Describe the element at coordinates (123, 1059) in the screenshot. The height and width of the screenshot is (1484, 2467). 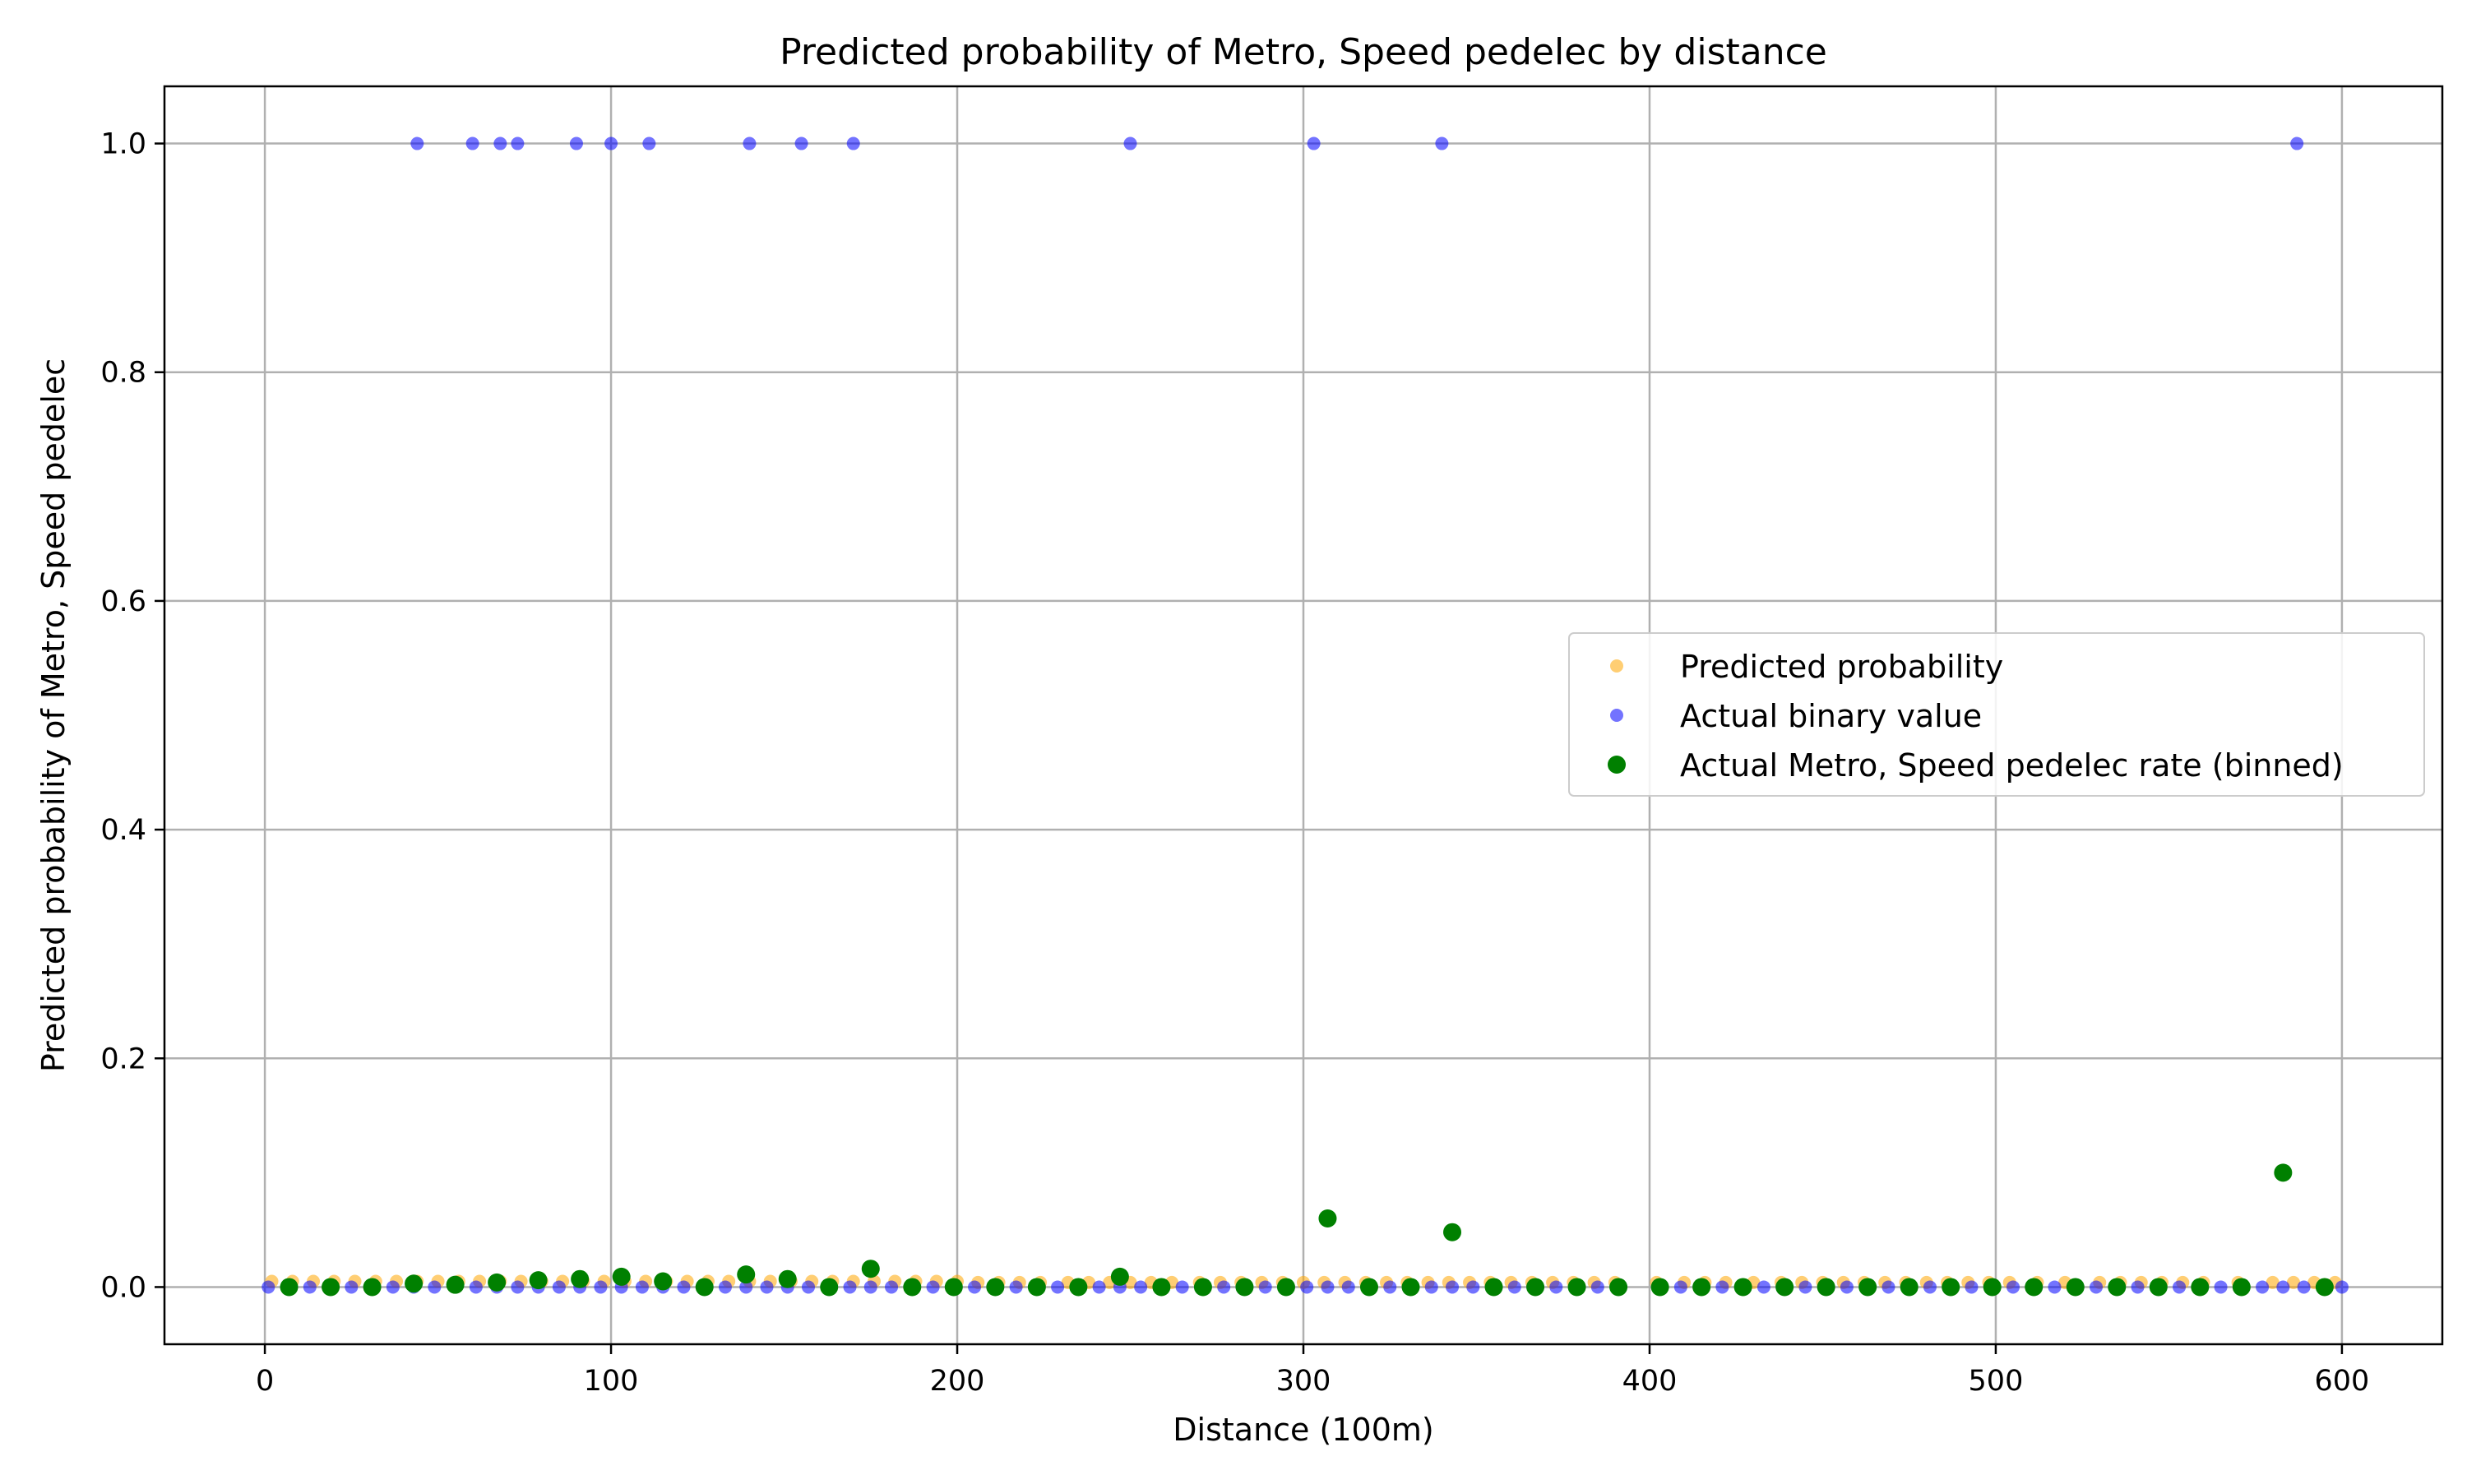
I see `y-tick-label: 0.2` at that location.